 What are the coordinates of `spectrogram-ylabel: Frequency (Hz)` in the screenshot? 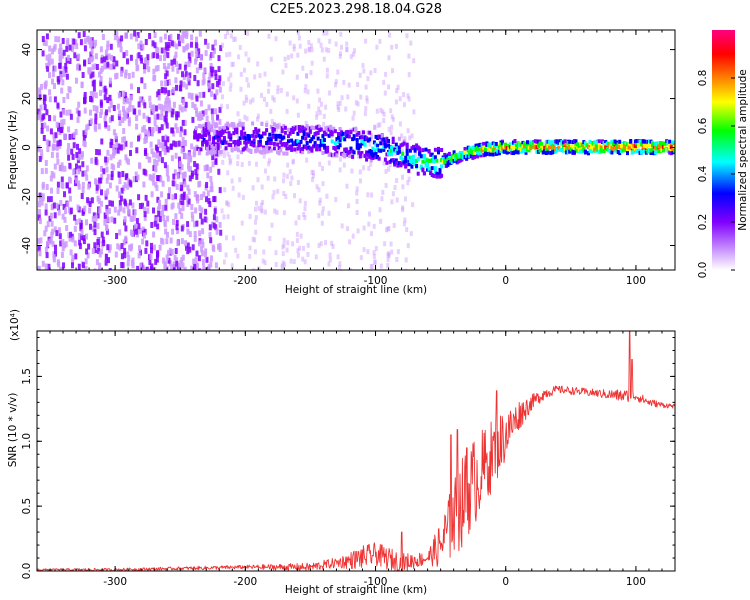 It's located at (13, 149).